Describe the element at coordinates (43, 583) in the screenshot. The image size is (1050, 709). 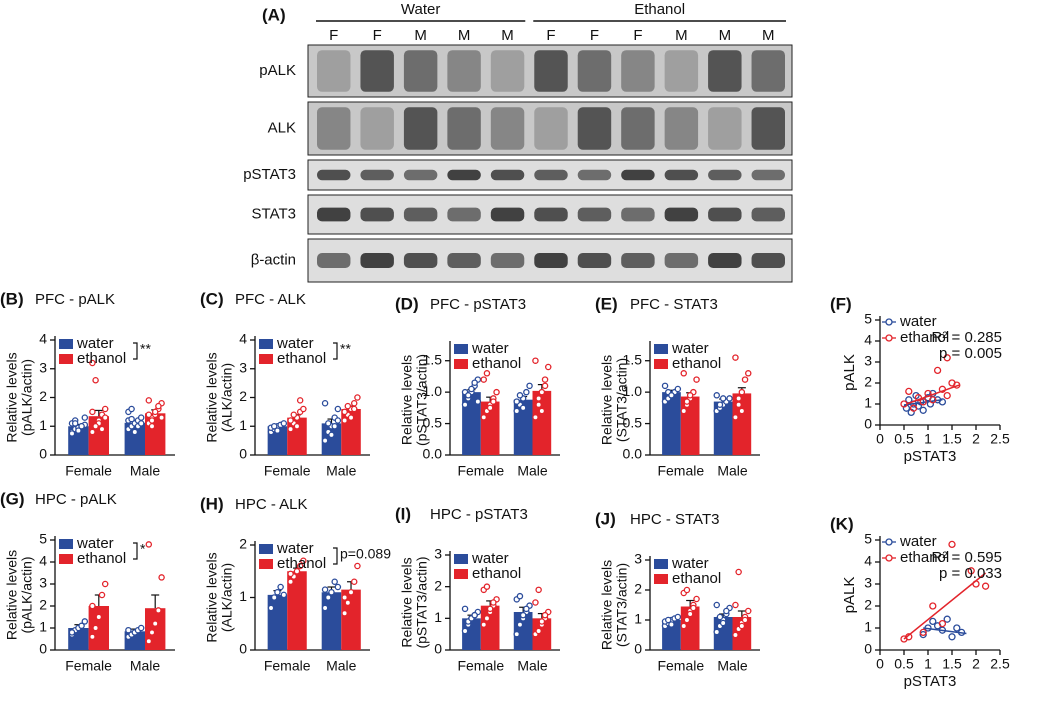
I see `y-tick-label: 3` at that location.